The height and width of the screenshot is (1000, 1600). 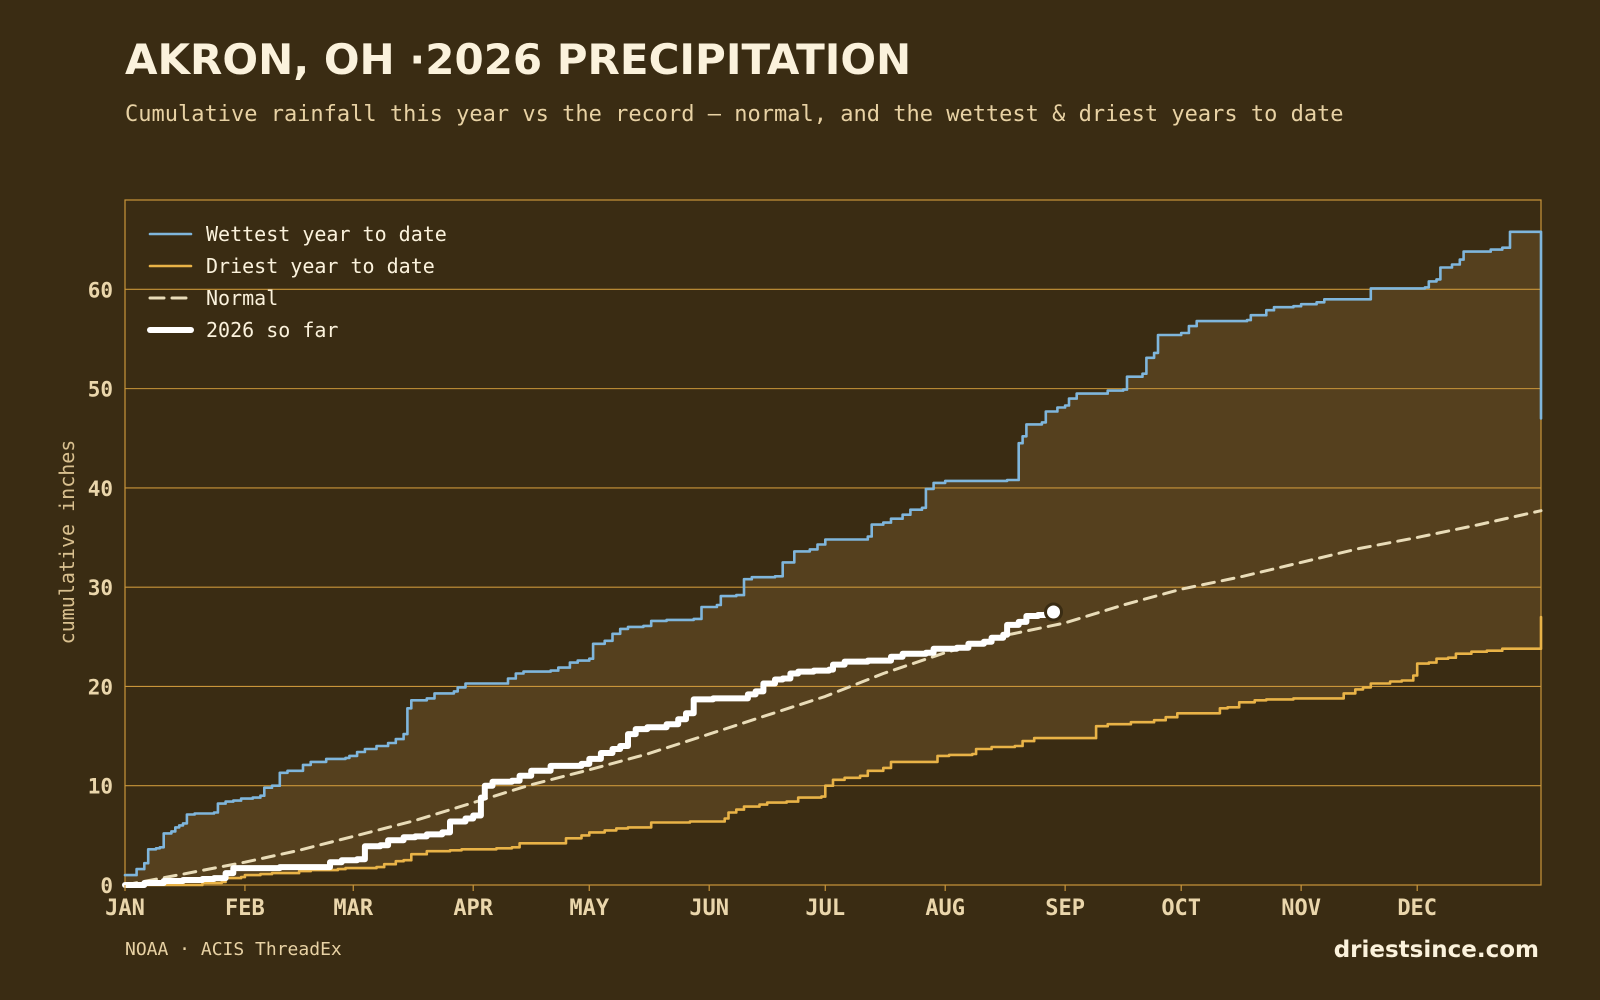 What do you see at coordinates (326, 234) in the screenshot?
I see `legend-label-wettest: Wettest year to date` at bounding box center [326, 234].